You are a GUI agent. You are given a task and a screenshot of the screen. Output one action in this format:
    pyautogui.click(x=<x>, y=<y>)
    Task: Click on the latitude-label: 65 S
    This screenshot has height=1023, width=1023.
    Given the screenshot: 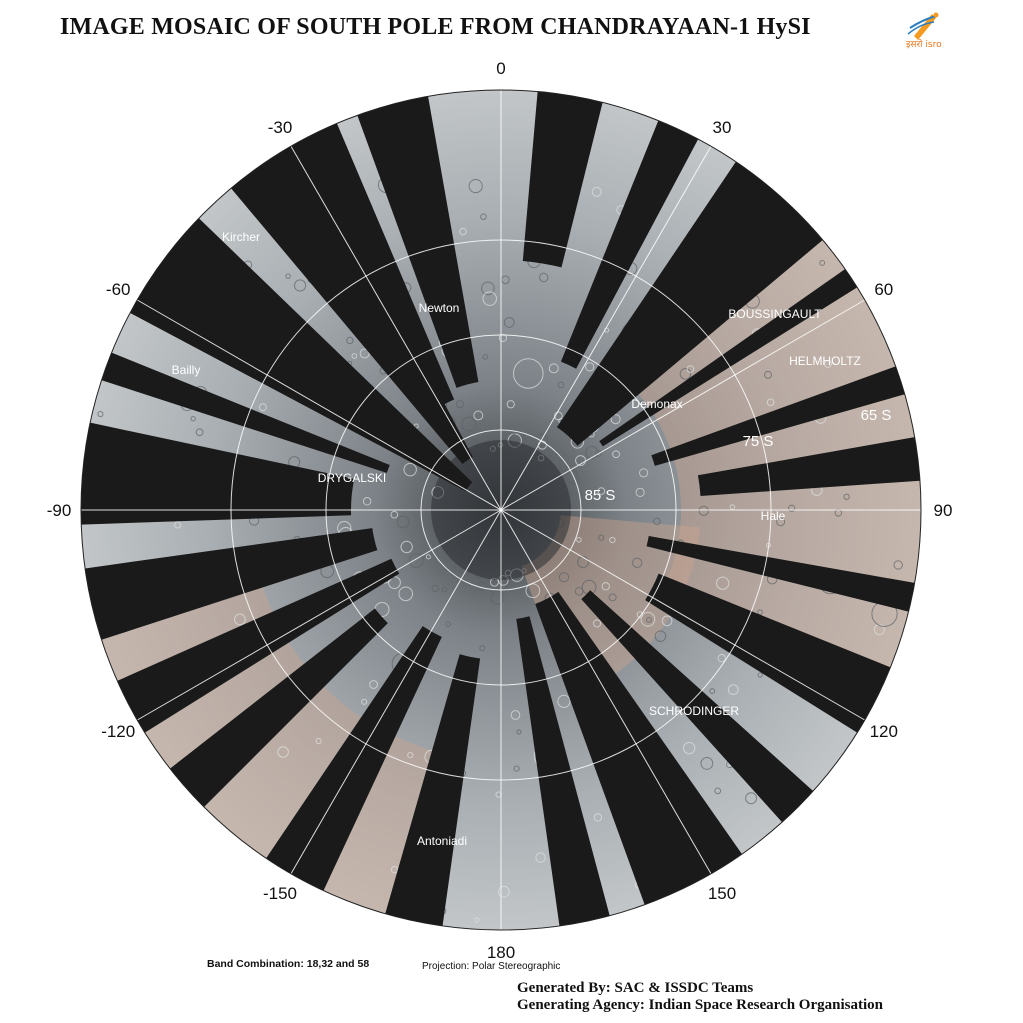 What is the action you would take?
    pyautogui.click(x=876, y=415)
    